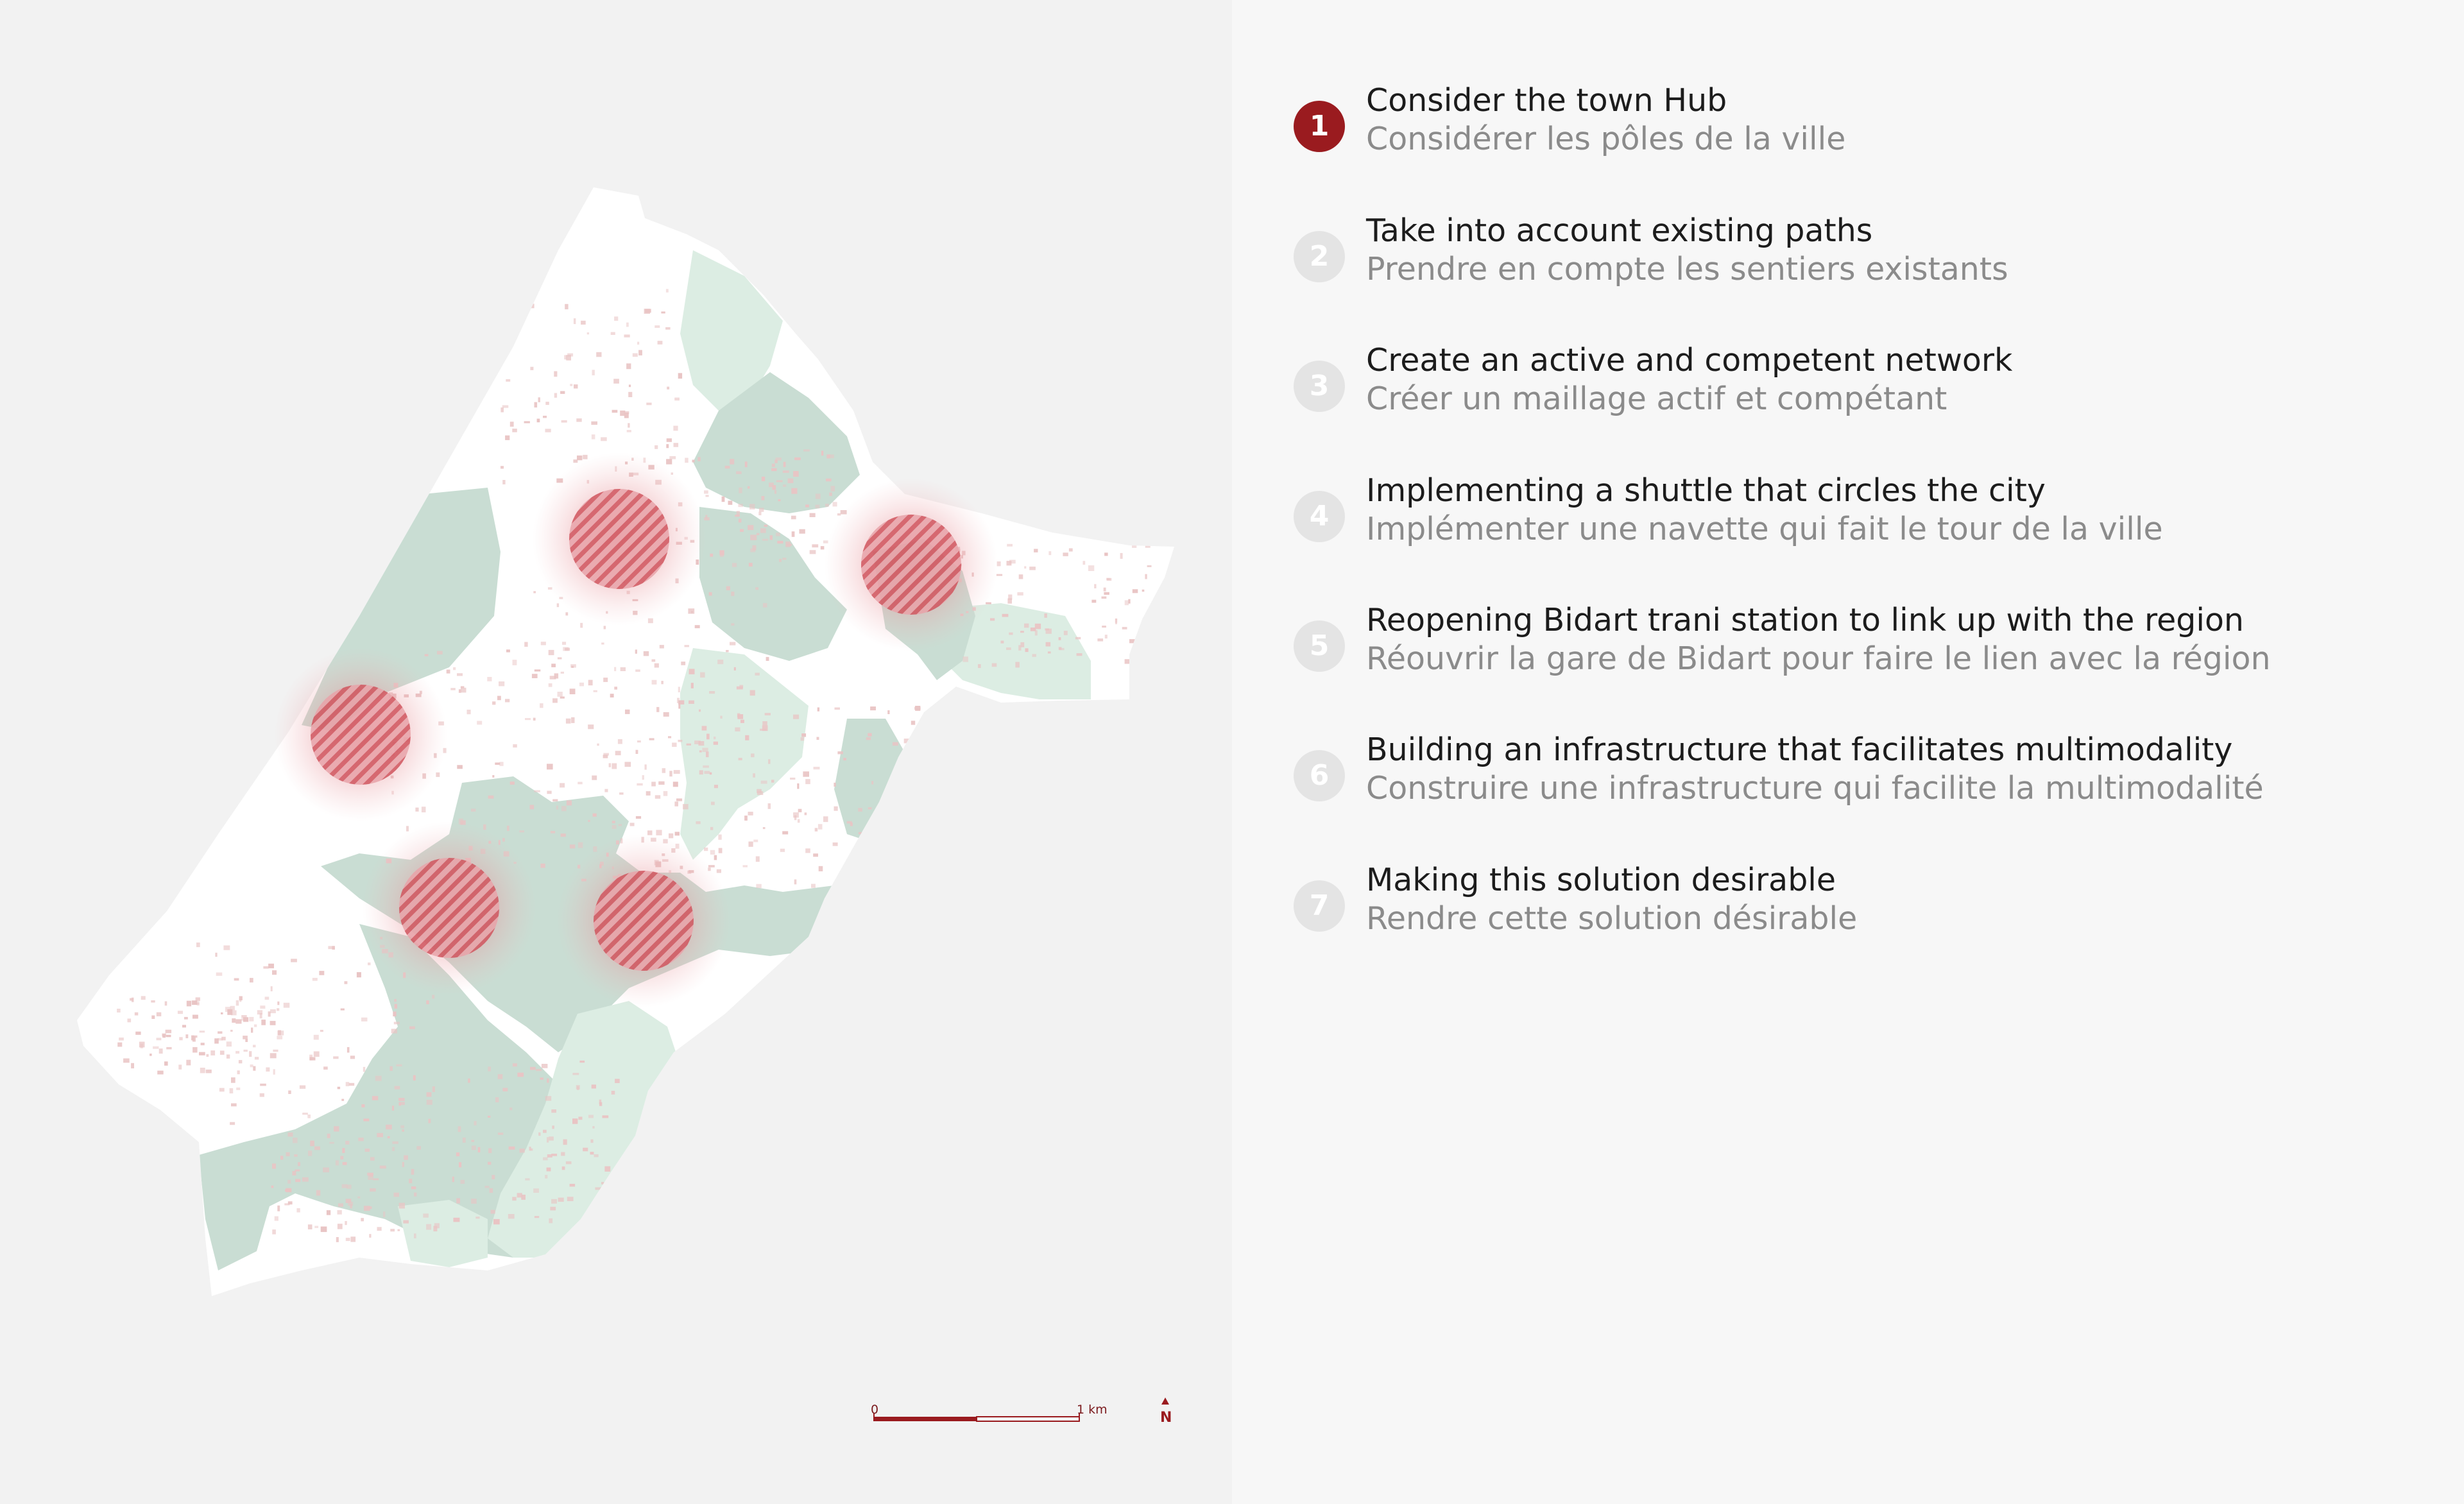 The height and width of the screenshot is (1504, 2464). What do you see at coordinates (620, 539) in the screenshot?
I see `hub-center-north` at bounding box center [620, 539].